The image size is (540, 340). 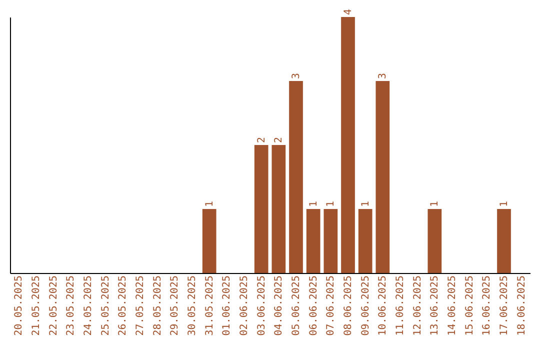 I want to click on x-tick-label: 15.06.2025, so click(x=470, y=306).